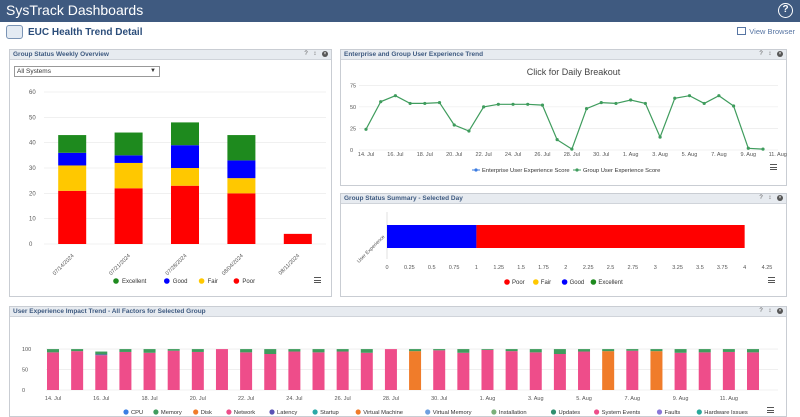  What do you see at coordinates (660, 155) in the screenshot?
I see `x-tick-label: 3. Aug` at bounding box center [660, 155].